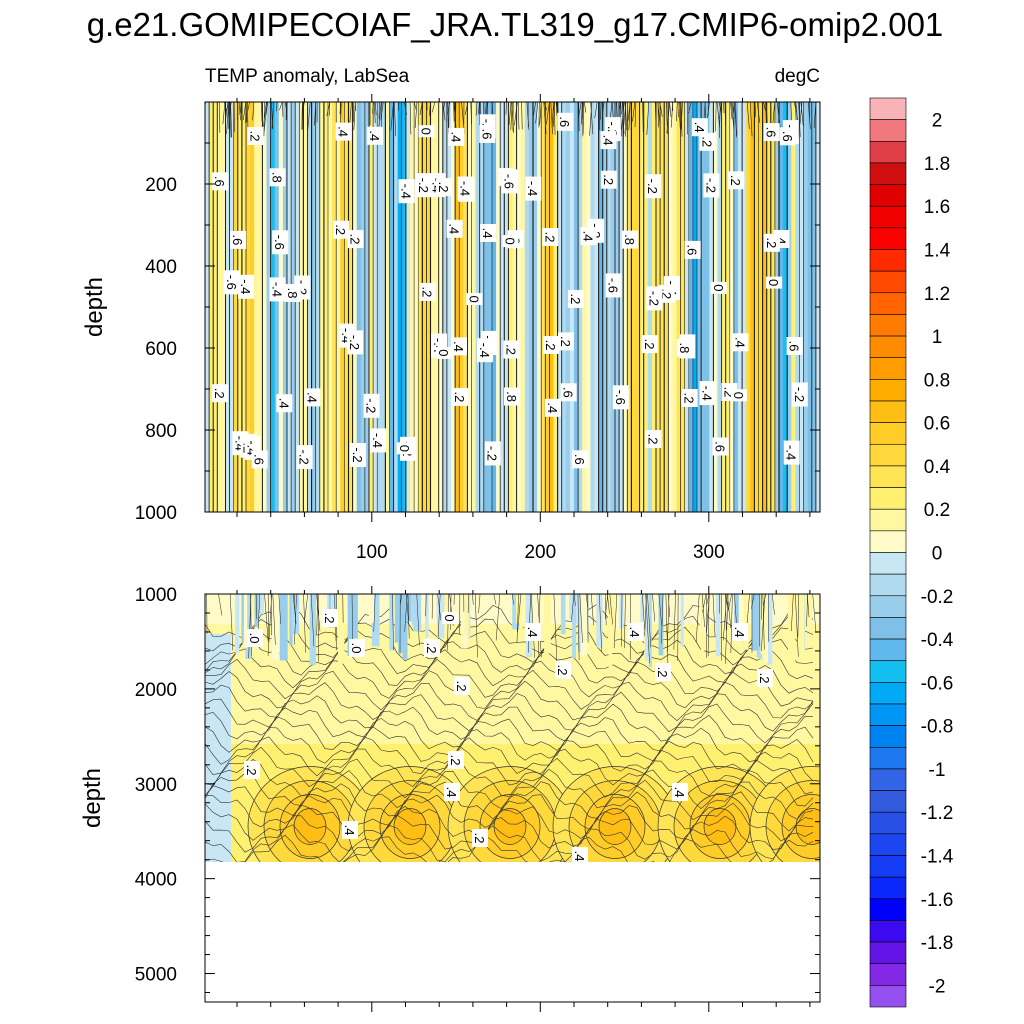 This screenshot has width=1024, height=1024. Describe the element at coordinates (613, 285) in the screenshot. I see `upper-contour-label: -.6` at that location.